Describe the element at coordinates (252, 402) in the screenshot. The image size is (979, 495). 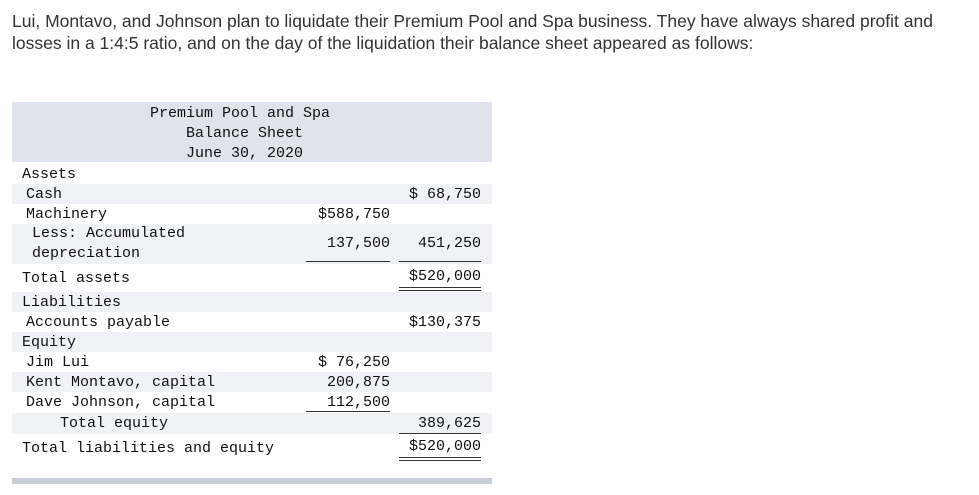
I see `johnson-row: Dave Johnson, capital 112,500` at that location.